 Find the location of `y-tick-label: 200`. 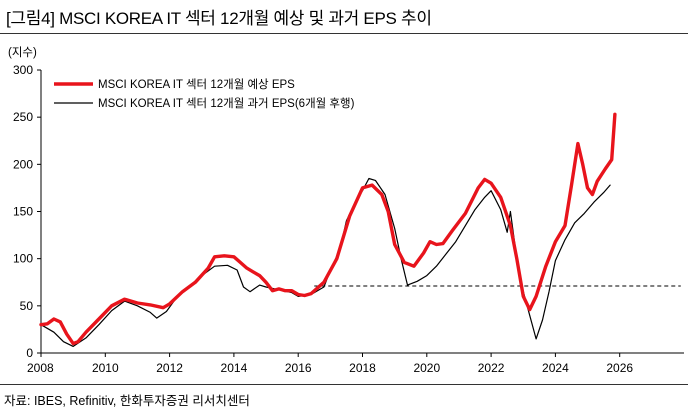

y-tick-label: 200 is located at coordinates (23, 164).